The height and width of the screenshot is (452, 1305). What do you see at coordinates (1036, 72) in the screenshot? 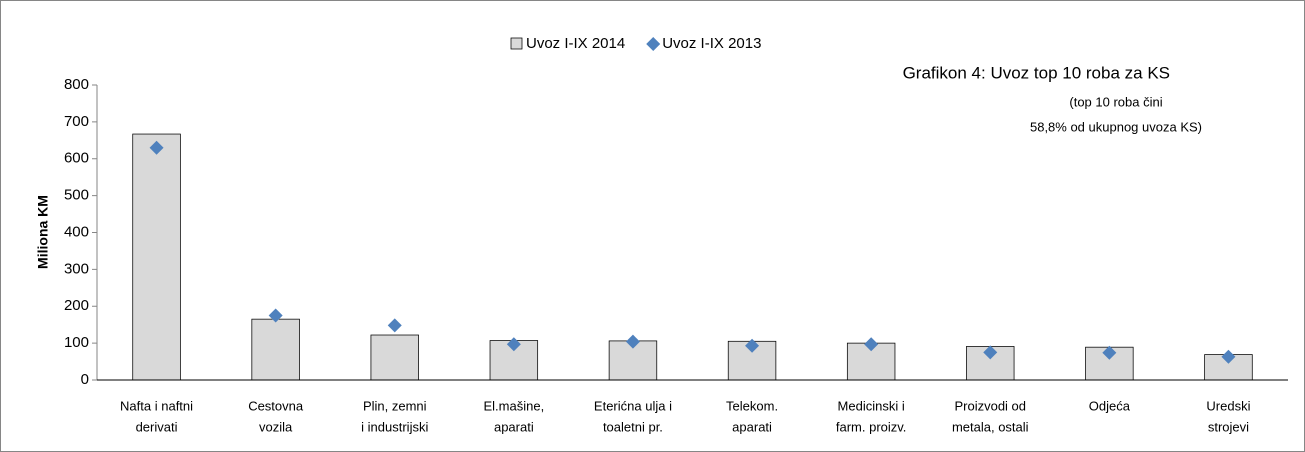
I see `chart-title: Grafikon 4: Uvoz top 10 roba za KS` at bounding box center [1036, 72].